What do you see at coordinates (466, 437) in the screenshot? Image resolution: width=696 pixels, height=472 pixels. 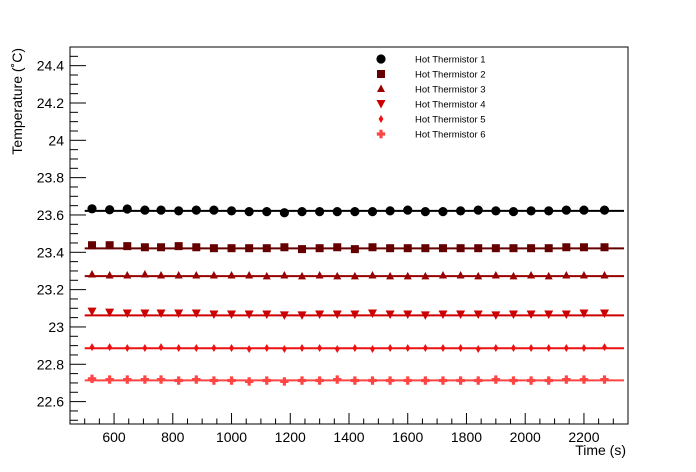 I see `x-tick-label: 1800` at bounding box center [466, 437].